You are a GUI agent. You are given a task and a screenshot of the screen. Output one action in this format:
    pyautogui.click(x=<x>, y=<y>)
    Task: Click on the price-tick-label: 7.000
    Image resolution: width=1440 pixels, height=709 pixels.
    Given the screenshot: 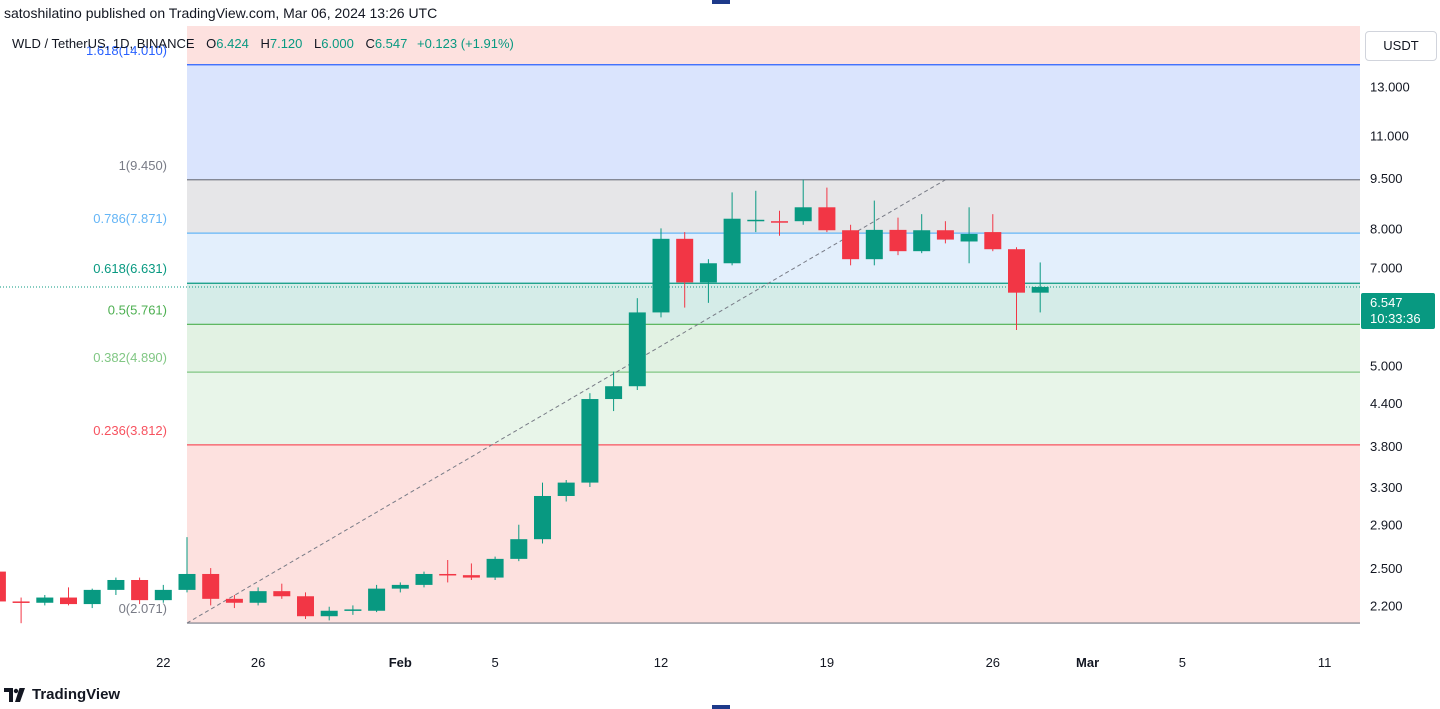 What is the action you would take?
    pyautogui.click(x=1386, y=267)
    